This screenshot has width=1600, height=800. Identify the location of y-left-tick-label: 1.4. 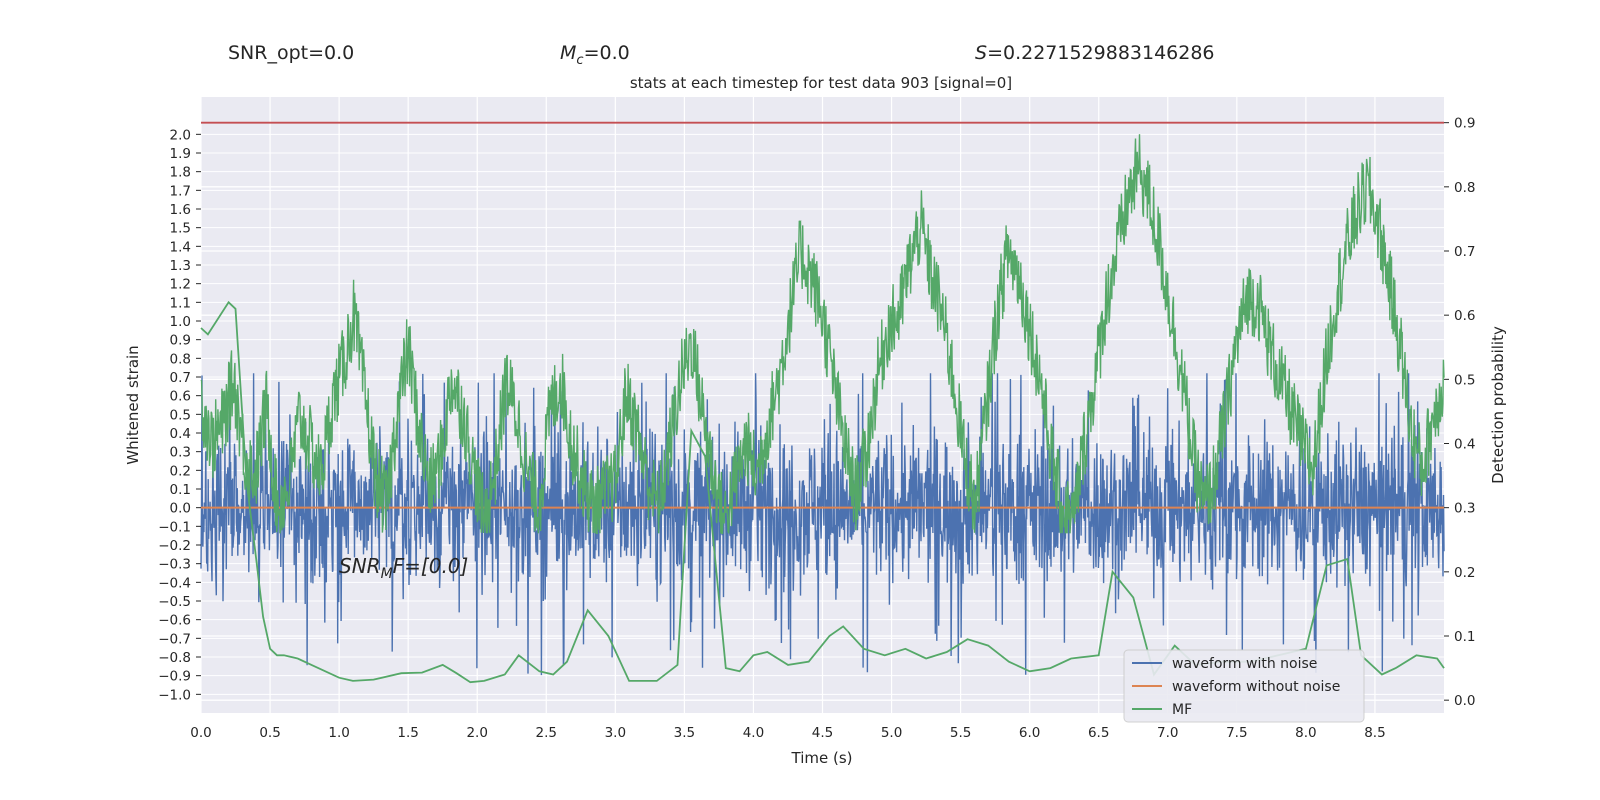
(180, 247).